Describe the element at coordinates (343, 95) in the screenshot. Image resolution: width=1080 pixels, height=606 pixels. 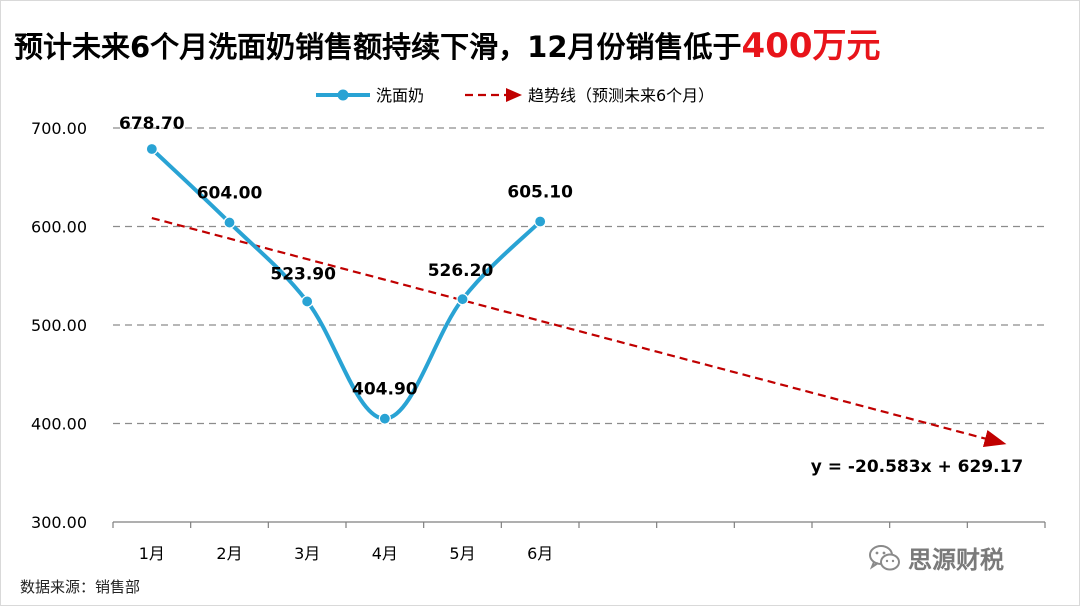
I see `legend-marker-series` at that location.